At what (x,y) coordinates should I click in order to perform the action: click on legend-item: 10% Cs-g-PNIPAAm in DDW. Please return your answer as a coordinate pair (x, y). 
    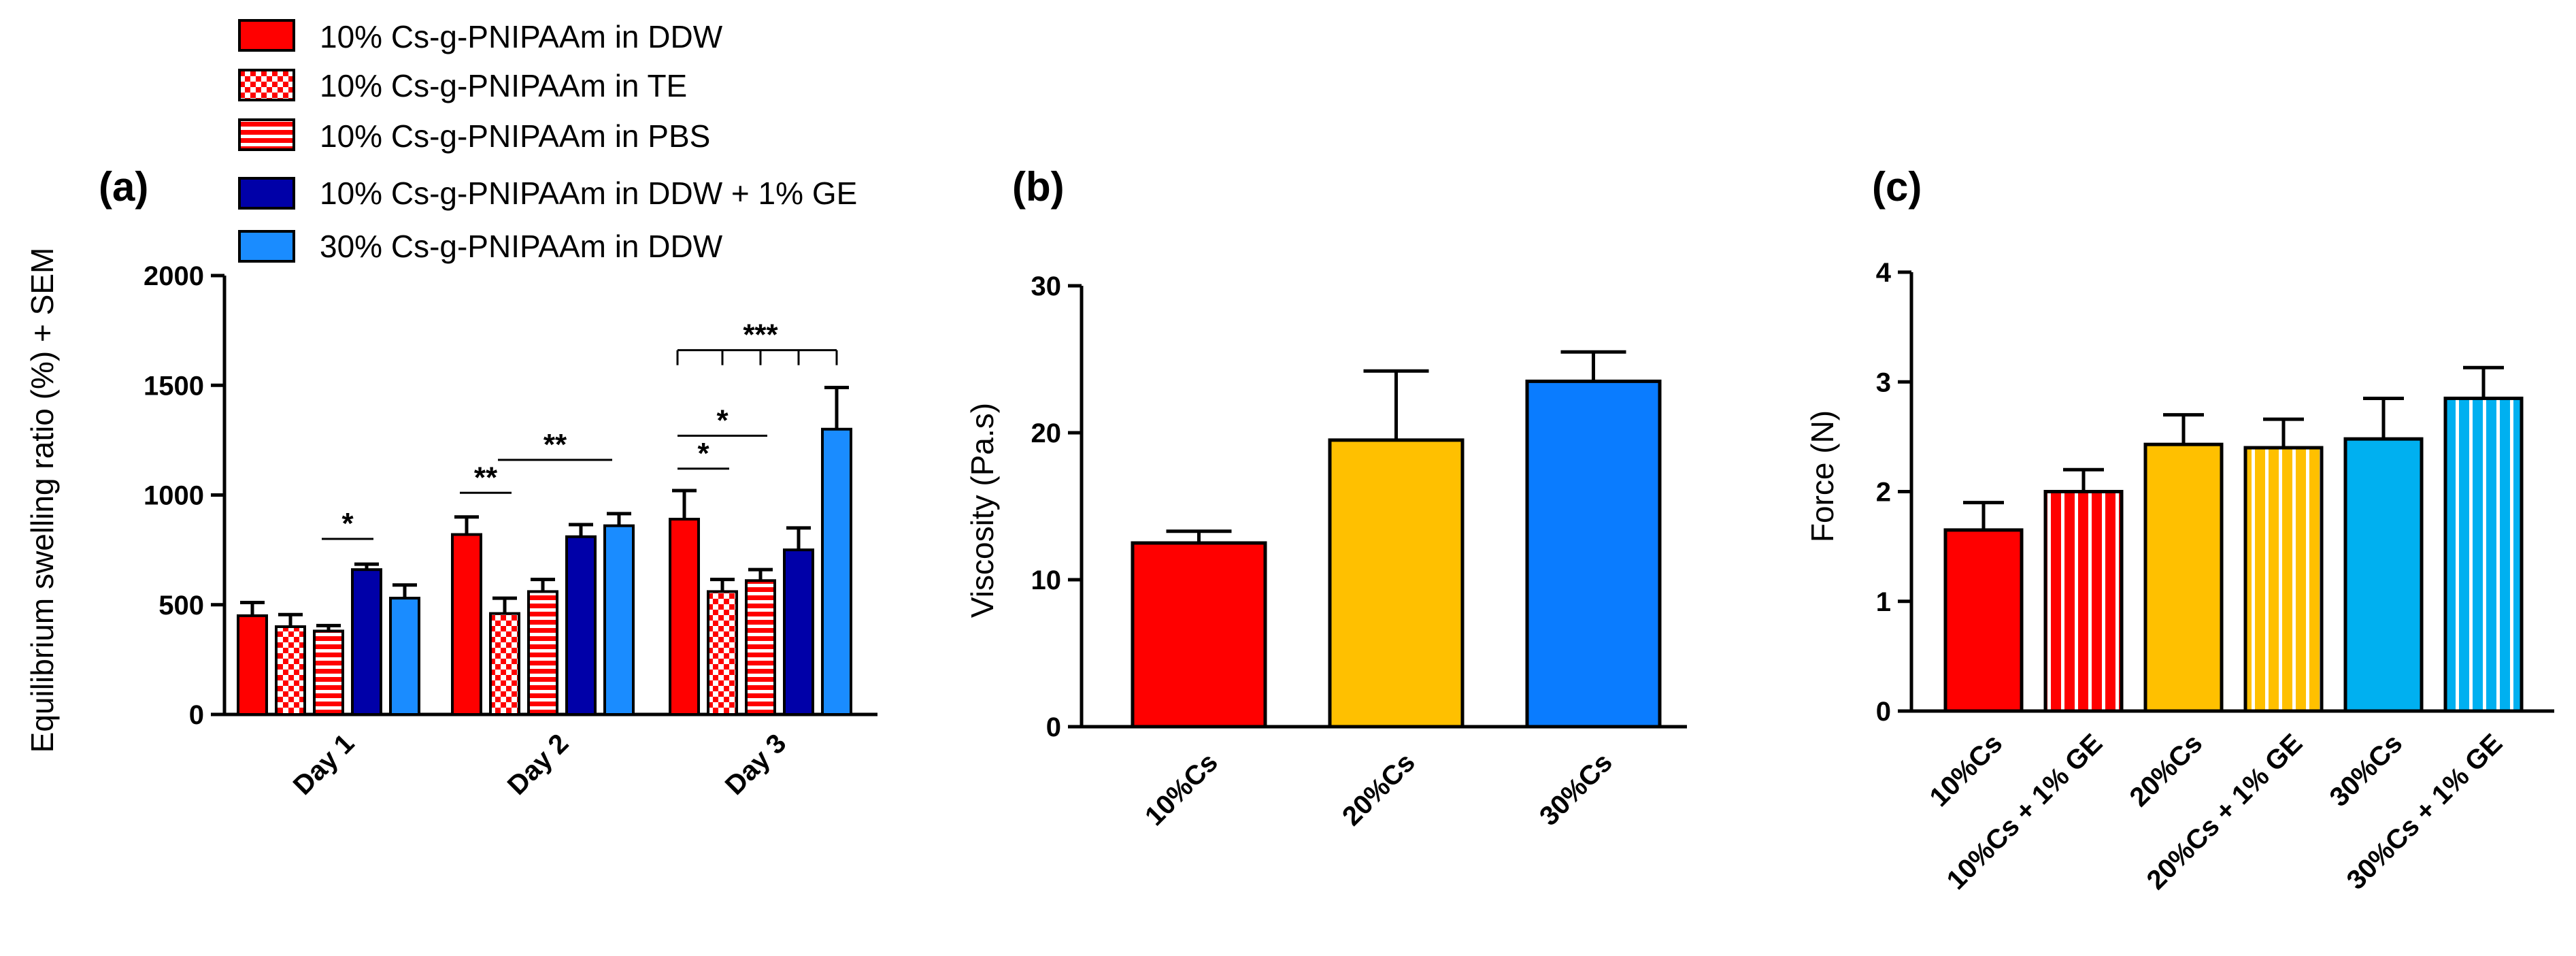
    Looking at the image, I should click on (480, 36).